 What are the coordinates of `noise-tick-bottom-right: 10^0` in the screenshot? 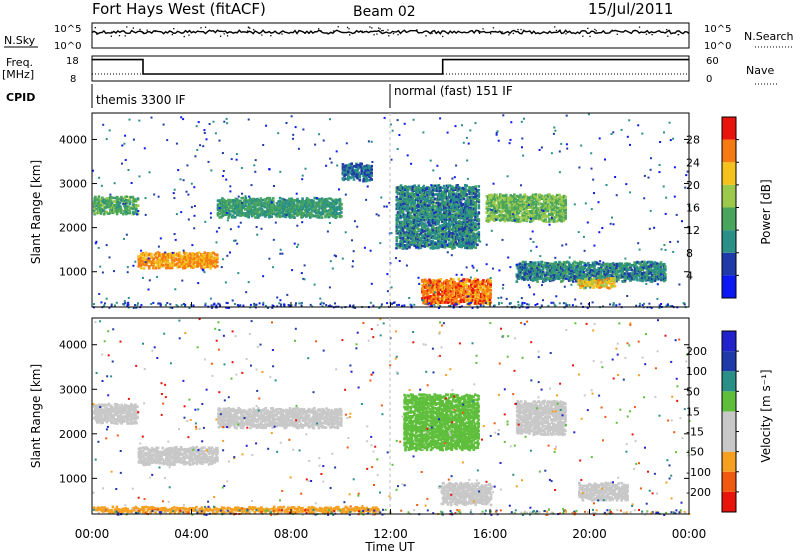 It's located at (717, 46).